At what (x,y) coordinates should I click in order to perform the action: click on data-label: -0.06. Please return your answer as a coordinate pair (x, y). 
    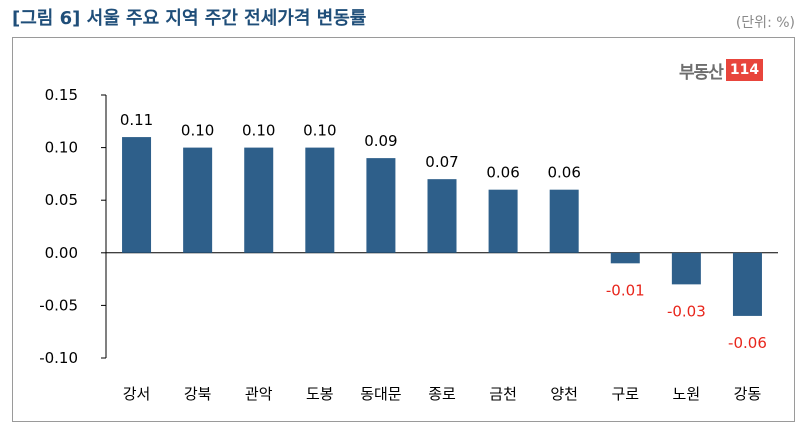
    Looking at the image, I should click on (747, 343).